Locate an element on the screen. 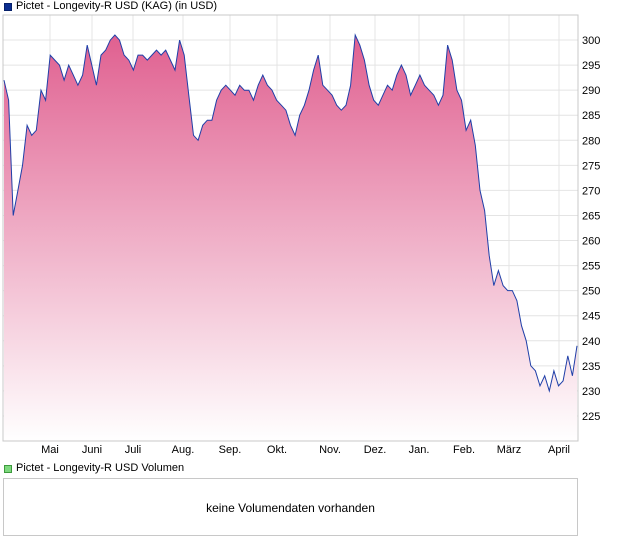  x-tick-label: Mai is located at coordinates (50, 450).